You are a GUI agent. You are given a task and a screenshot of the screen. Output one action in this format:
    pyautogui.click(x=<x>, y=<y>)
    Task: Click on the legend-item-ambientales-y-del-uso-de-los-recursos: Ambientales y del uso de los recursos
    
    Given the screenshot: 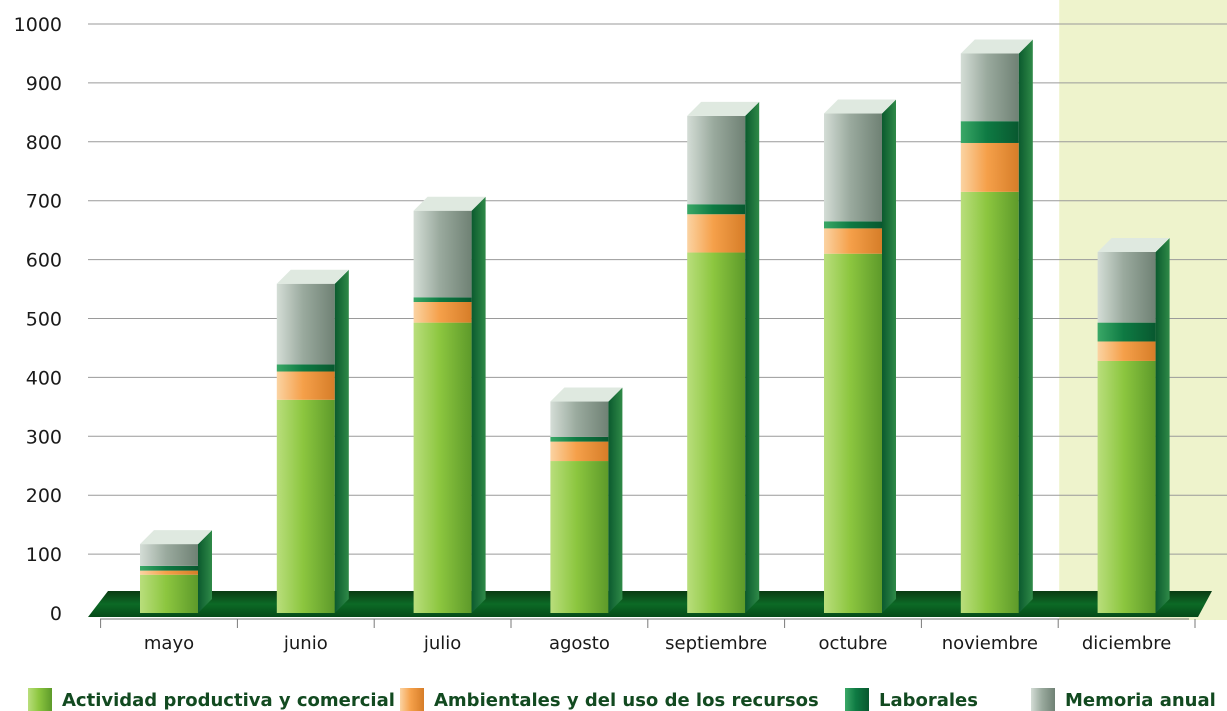 What is the action you would take?
    pyautogui.click(x=609, y=699)
    